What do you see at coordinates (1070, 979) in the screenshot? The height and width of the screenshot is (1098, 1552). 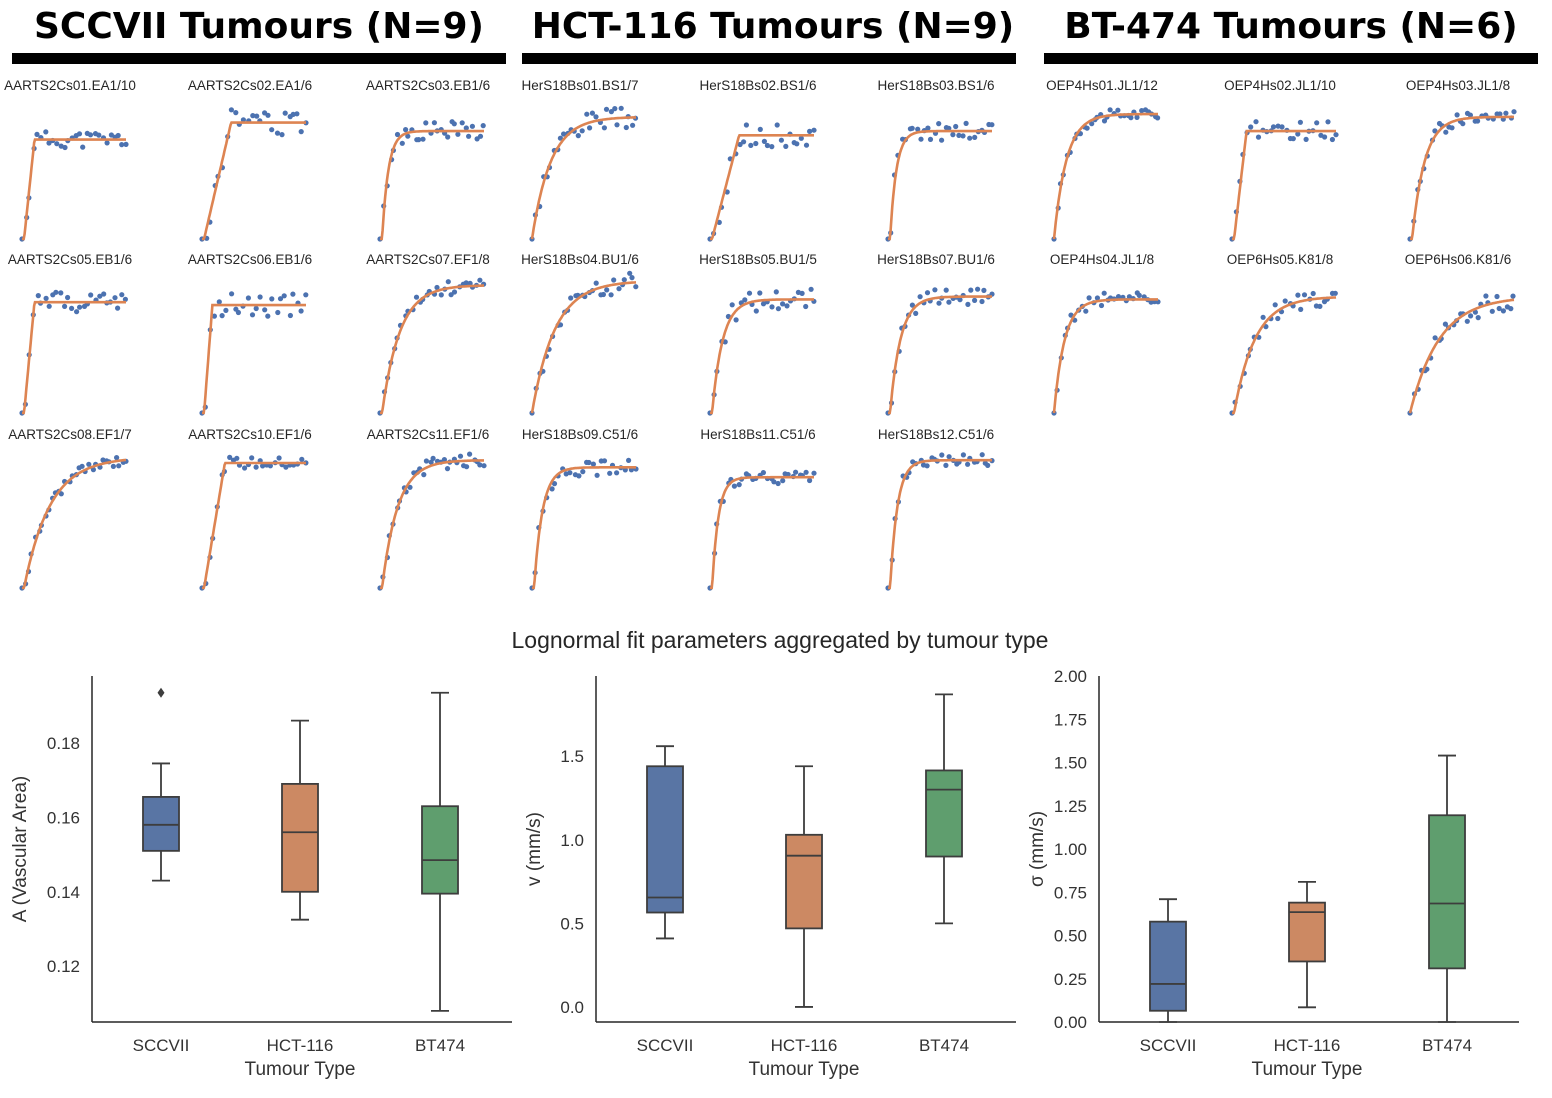 I see `y-tick-label: 0.25` at bounding box center [1070, 979].